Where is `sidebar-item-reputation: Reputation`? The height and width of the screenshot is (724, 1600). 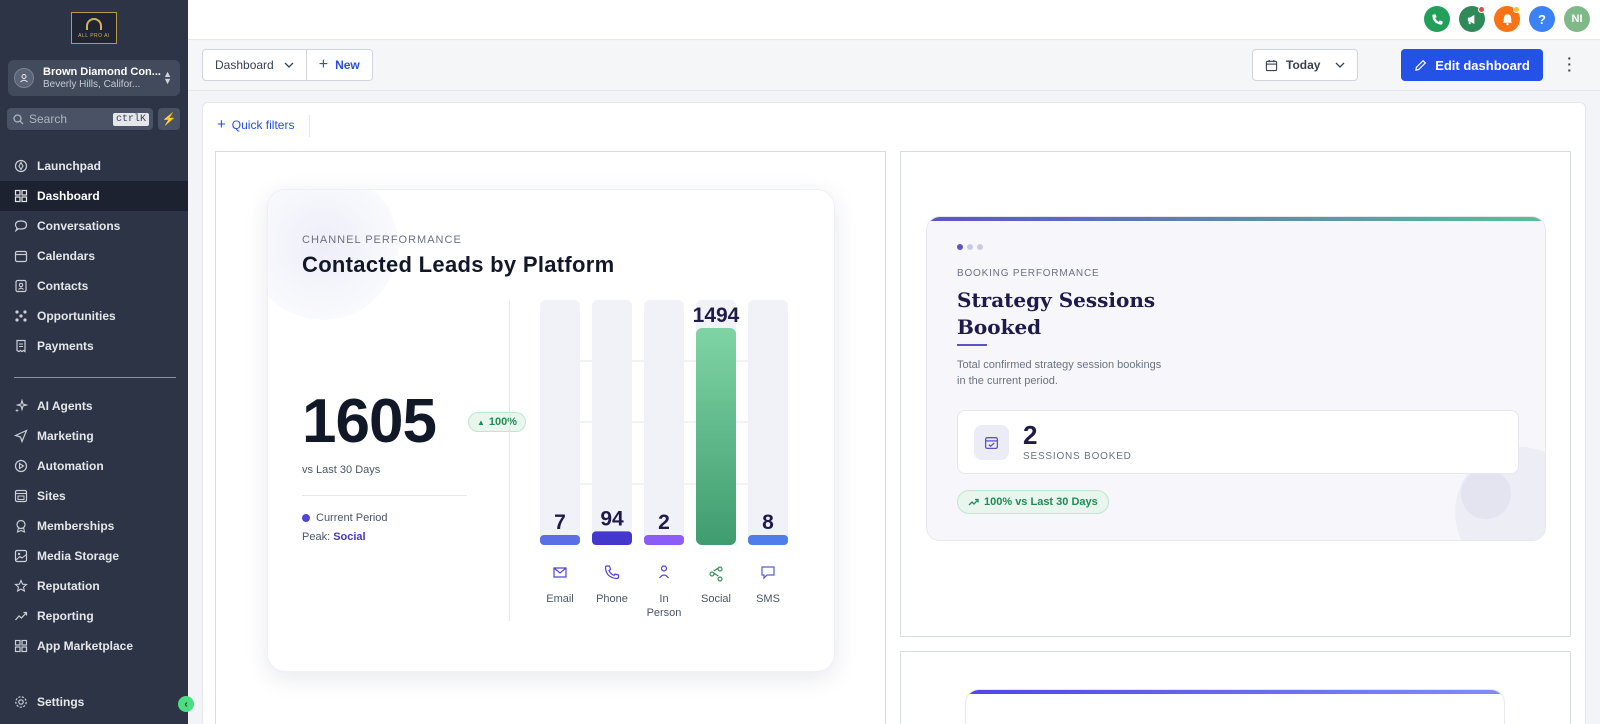 sidebar-item-reputation: Reputation is located at coordinates (94, 586).